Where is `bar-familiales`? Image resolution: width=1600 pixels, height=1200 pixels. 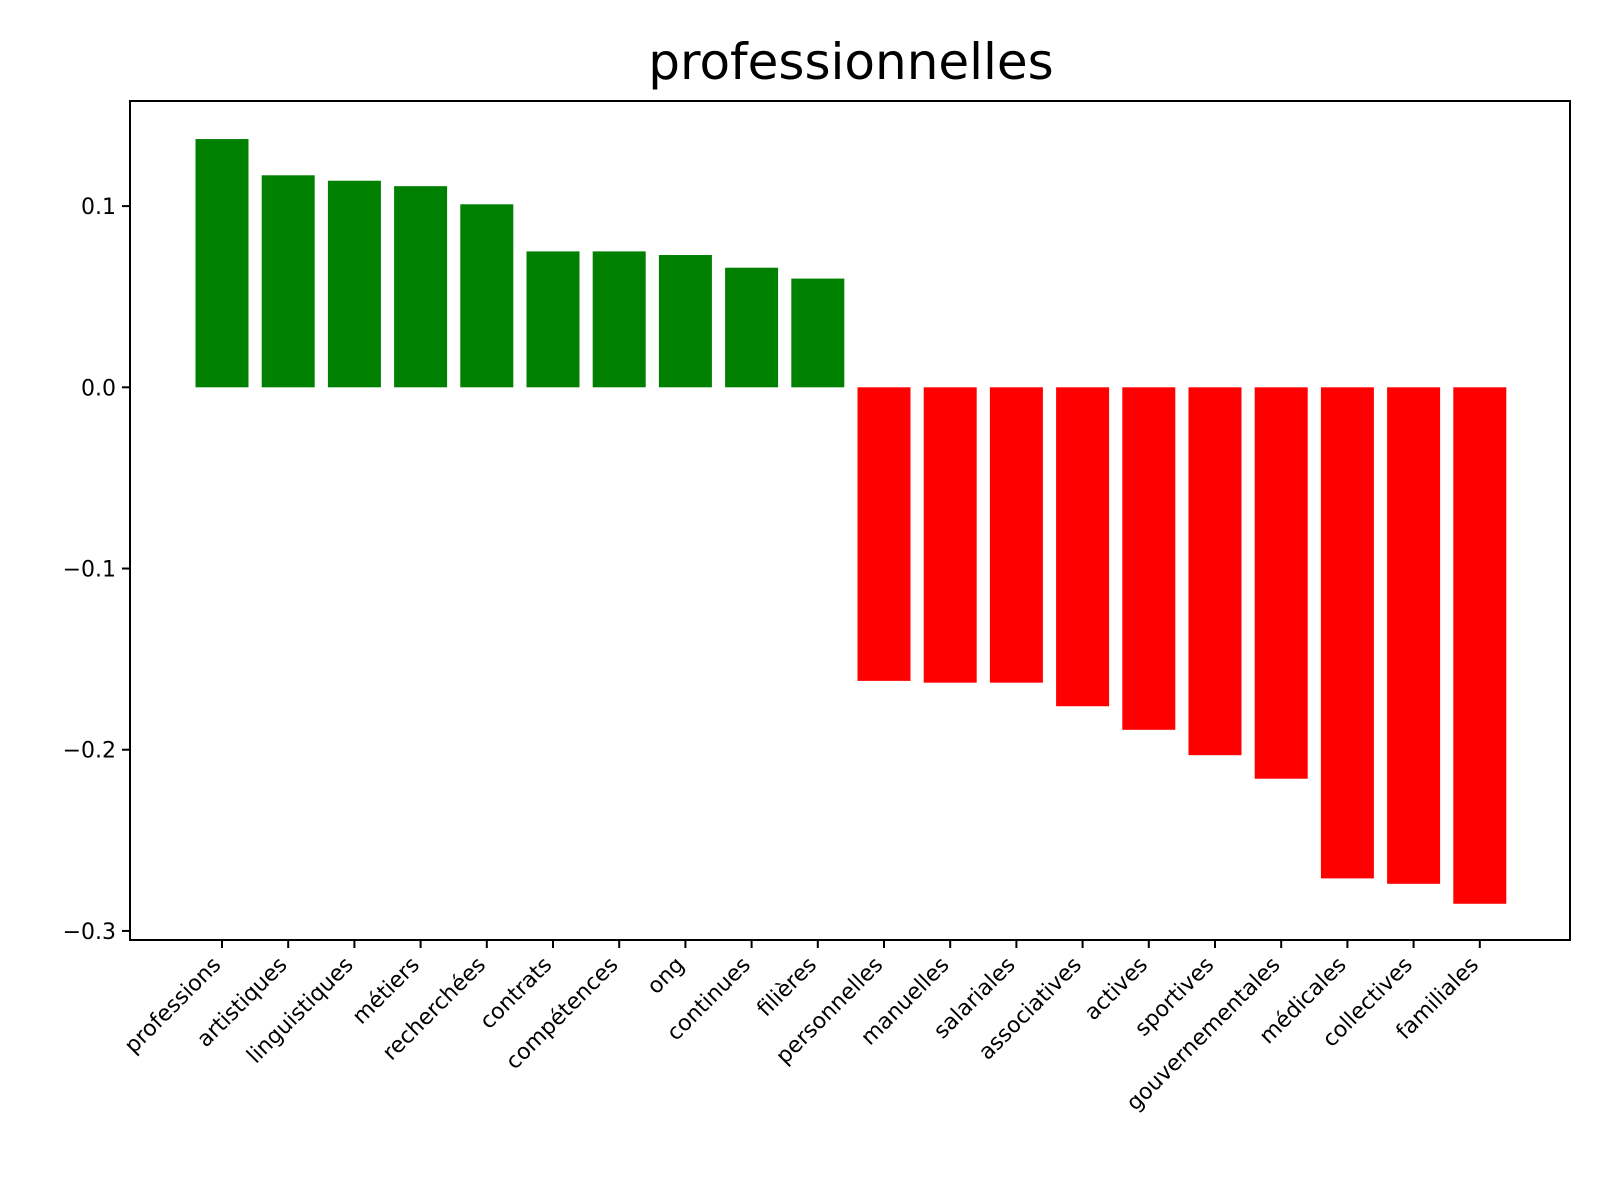
bar-familiales is located at coordinates (1480, 645).